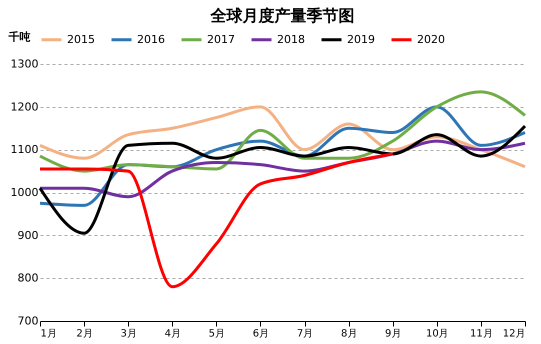 The height and width of the screenshot is (344, 541). What do you see at coordinates (261, 334) in the screenshot?
I see `x-tick-label: 6月` at bounding box center [261, 334].